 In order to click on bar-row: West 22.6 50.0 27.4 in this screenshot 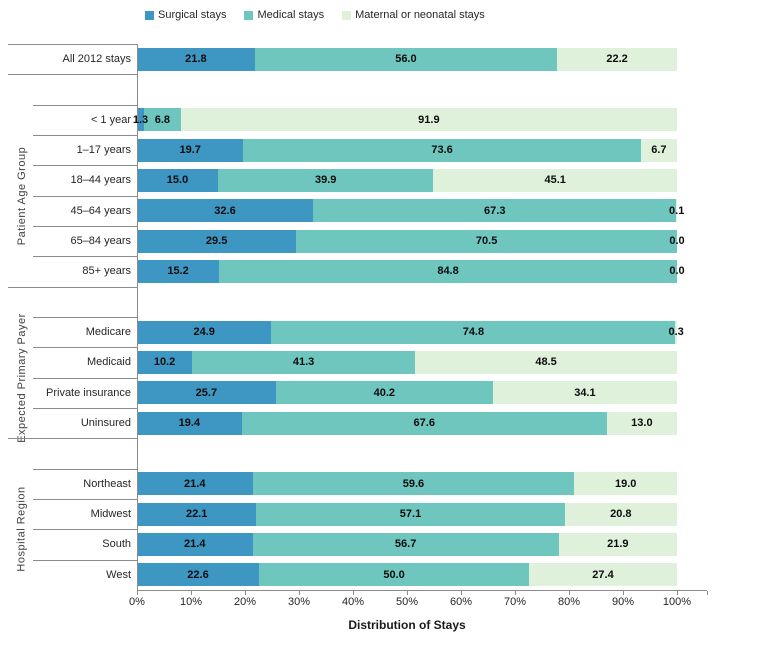, I will do `click(379, 575)`.